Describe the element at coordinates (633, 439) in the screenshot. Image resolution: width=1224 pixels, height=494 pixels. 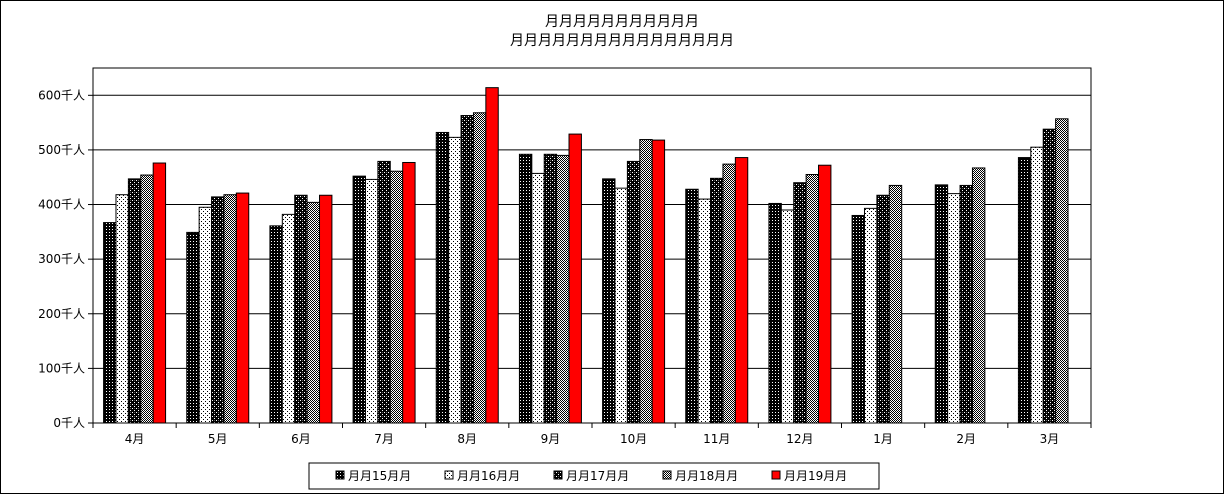
I see `x-tick-label: 10月` at that location.